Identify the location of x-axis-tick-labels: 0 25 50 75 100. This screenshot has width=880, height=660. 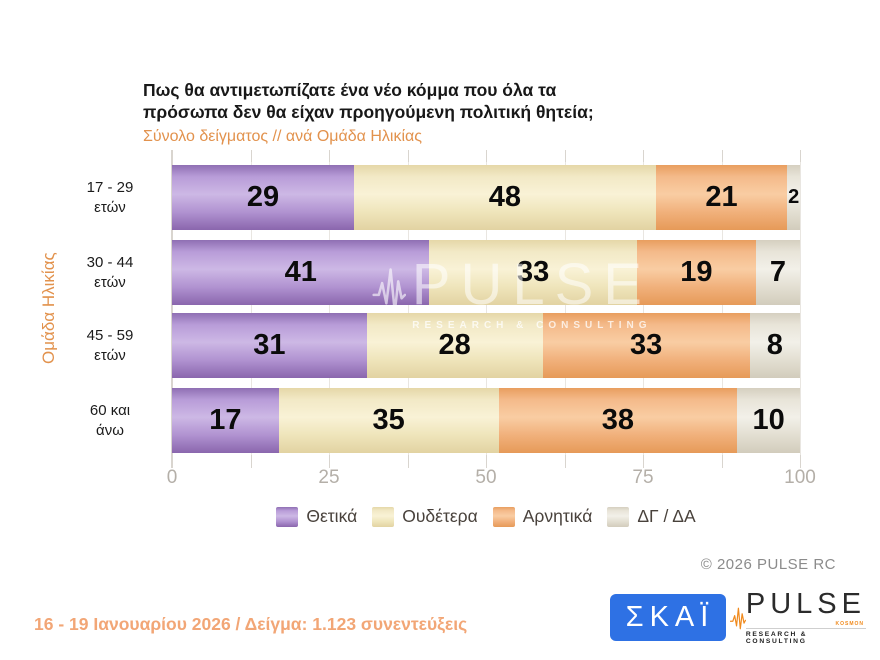
(491, 478).